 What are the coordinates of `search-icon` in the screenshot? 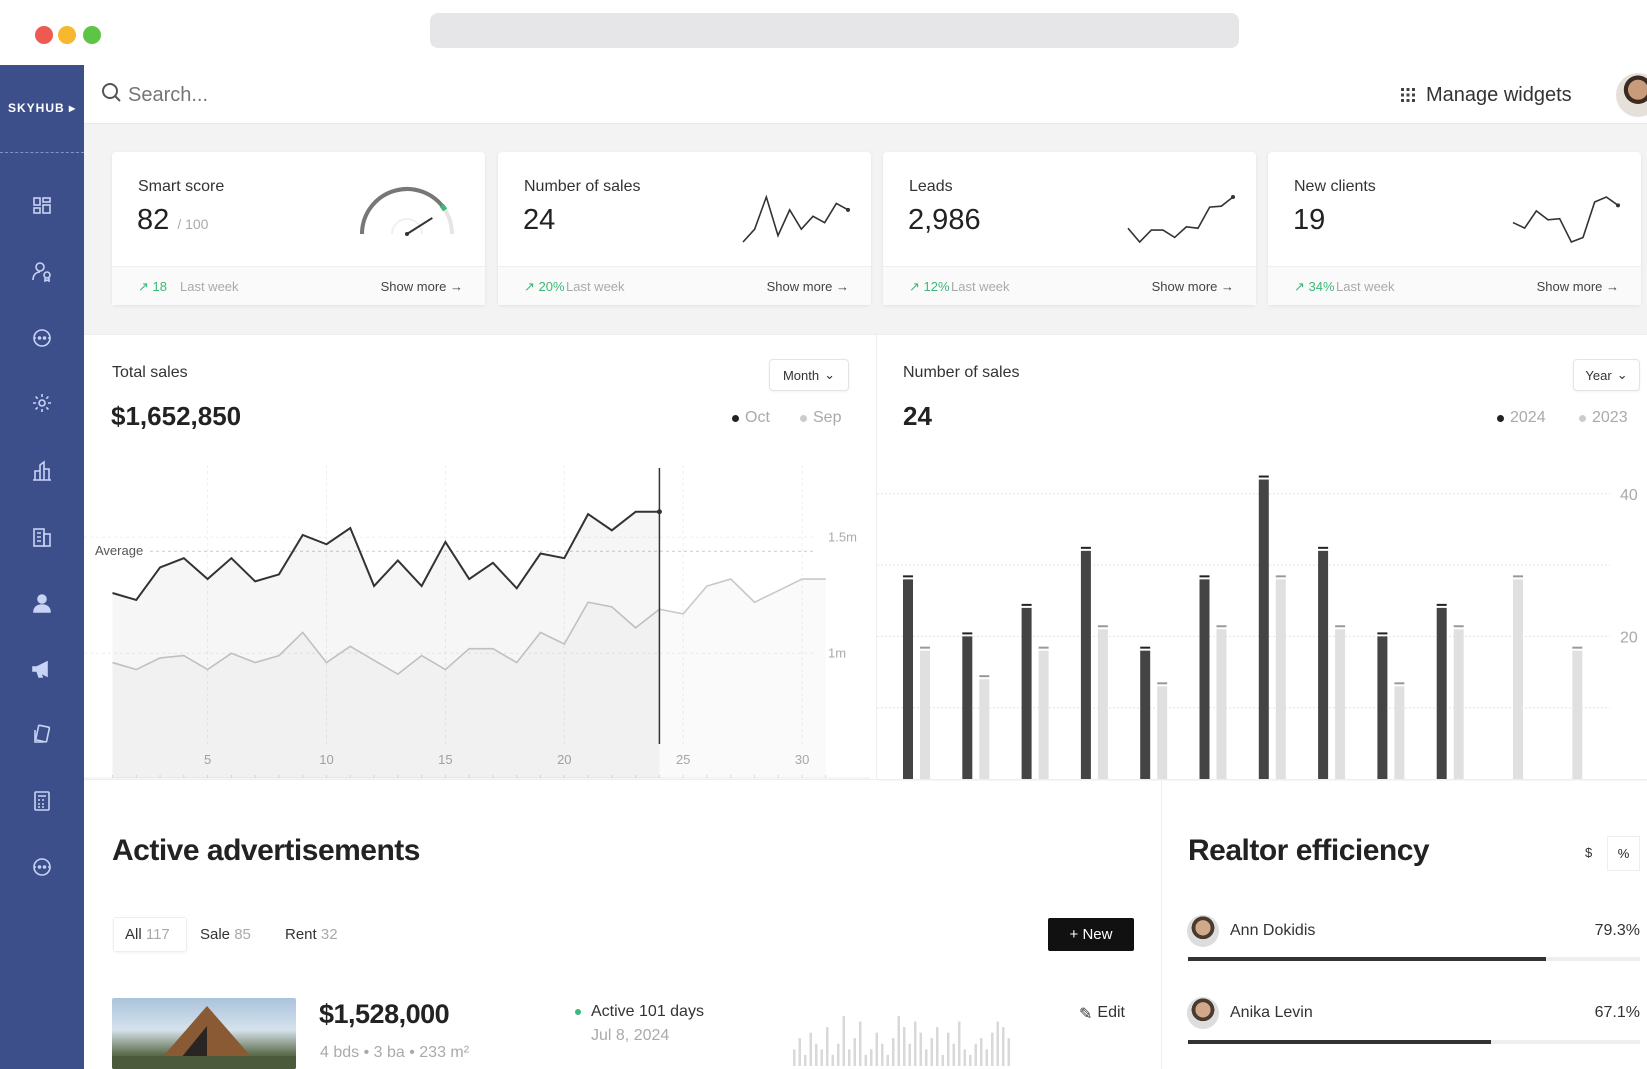 It's located at (111, 92).